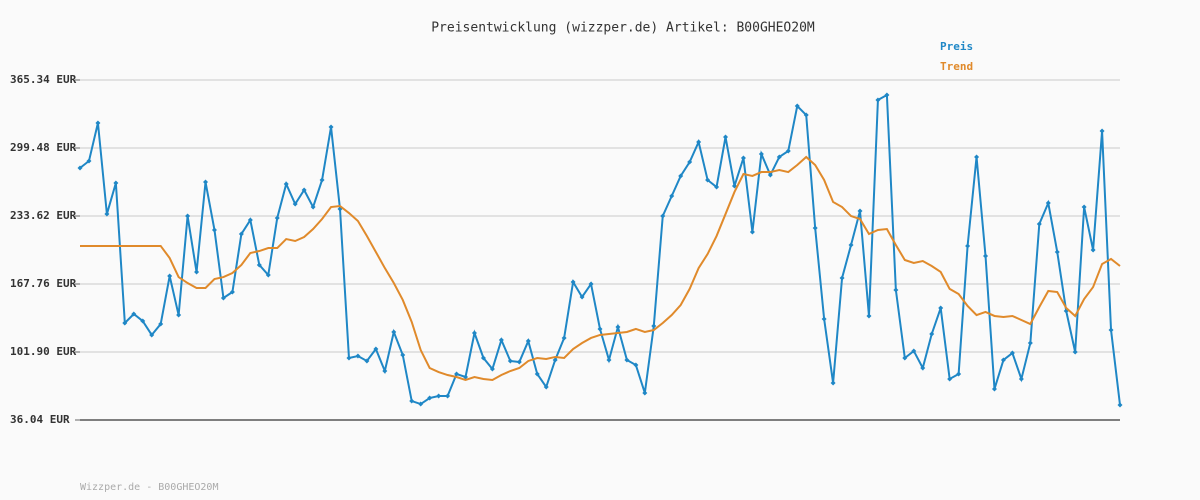 Image resolution: width=1200 pixels, height=500 pixels. What do you see at coordinates (43, 283) in the screenshot?
I see `y-tick-label: 167.76 EUR` at bounding box center [43, 283].